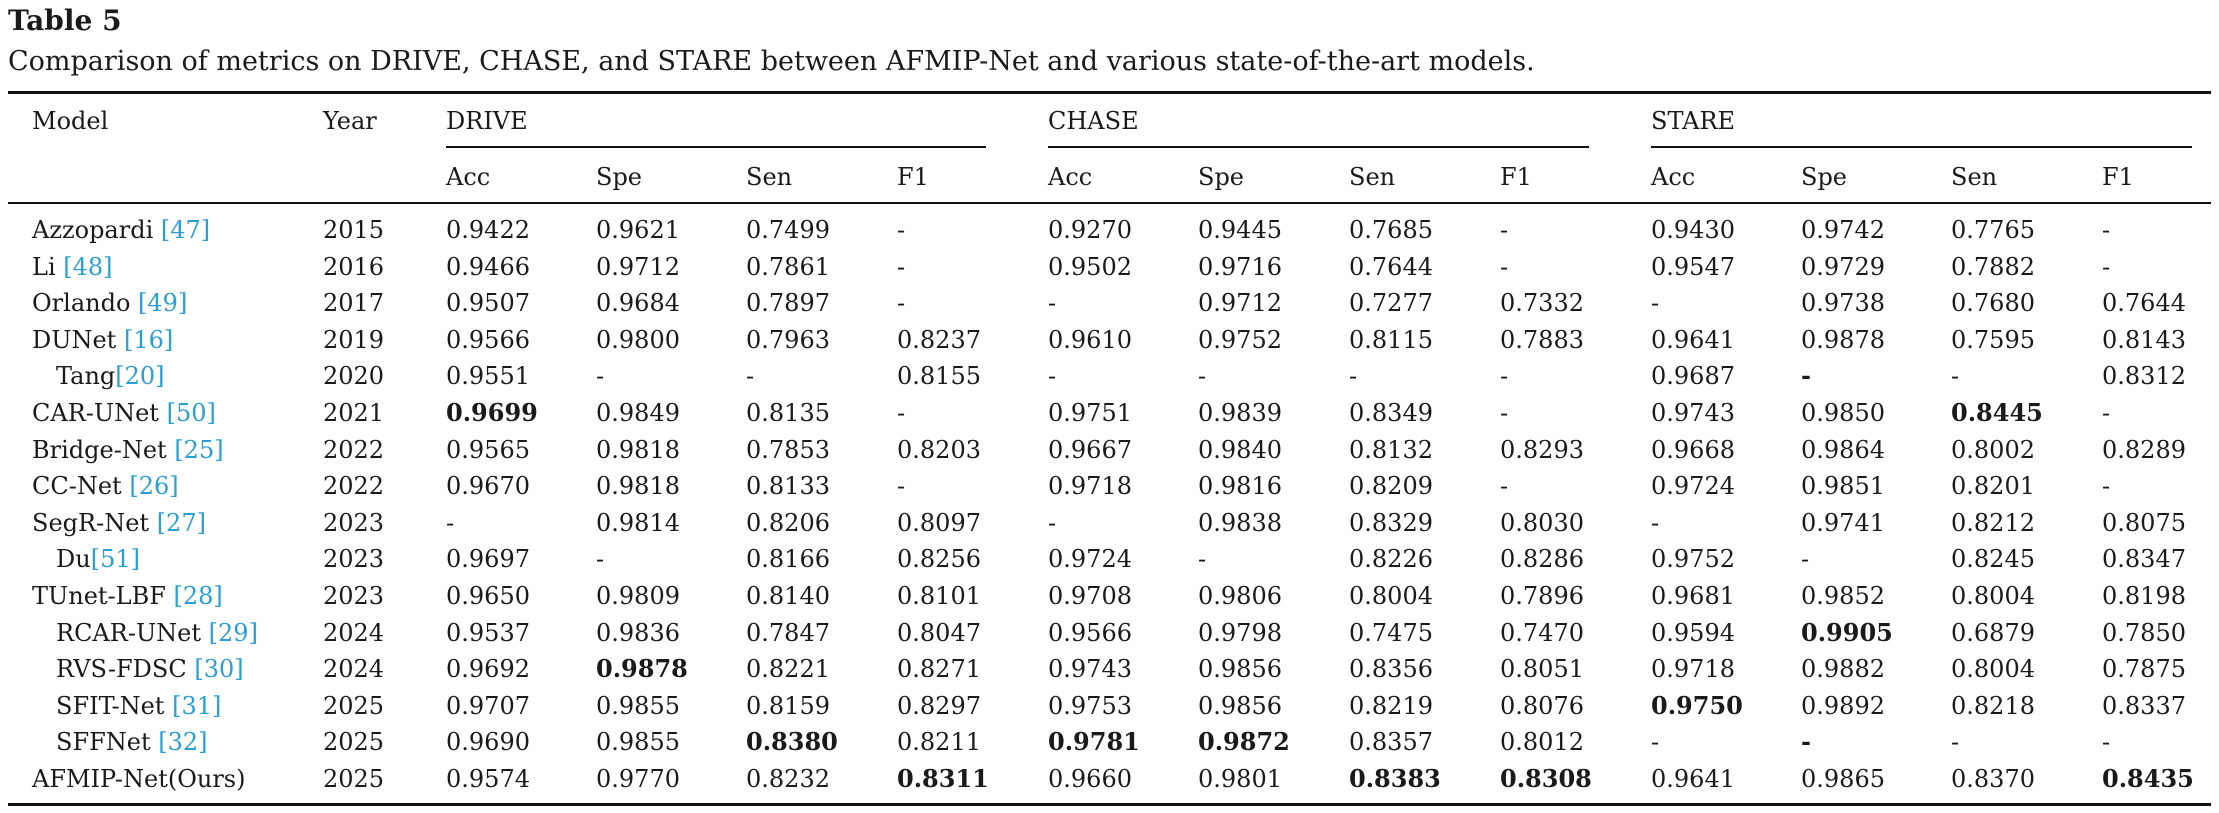 The height and width of the screenshot is (813, 2219). I want to click on metric-cell: 0.9270, so click(1090, 230).